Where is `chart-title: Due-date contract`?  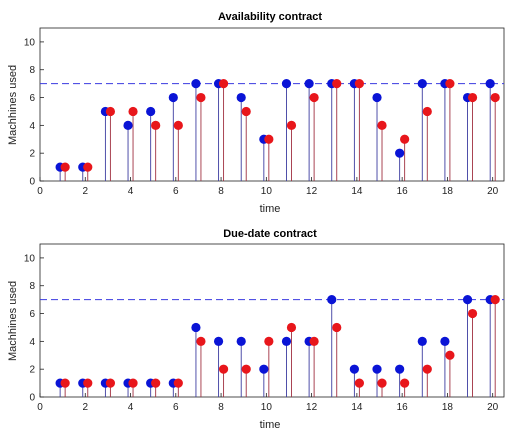 chart-title: Due-date contract is located at coordinates (270, 234).